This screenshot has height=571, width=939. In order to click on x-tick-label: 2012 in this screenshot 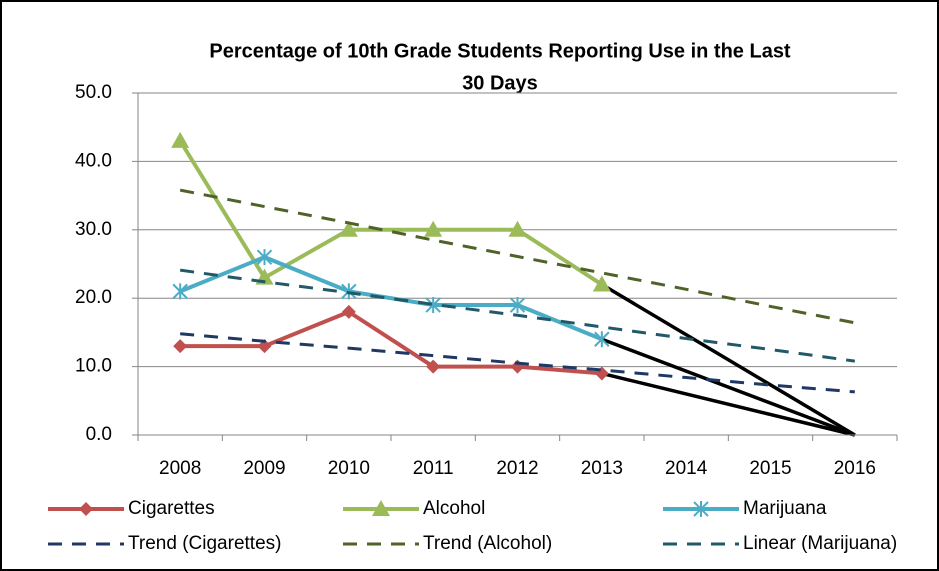, I will do `click(517, 468)`.